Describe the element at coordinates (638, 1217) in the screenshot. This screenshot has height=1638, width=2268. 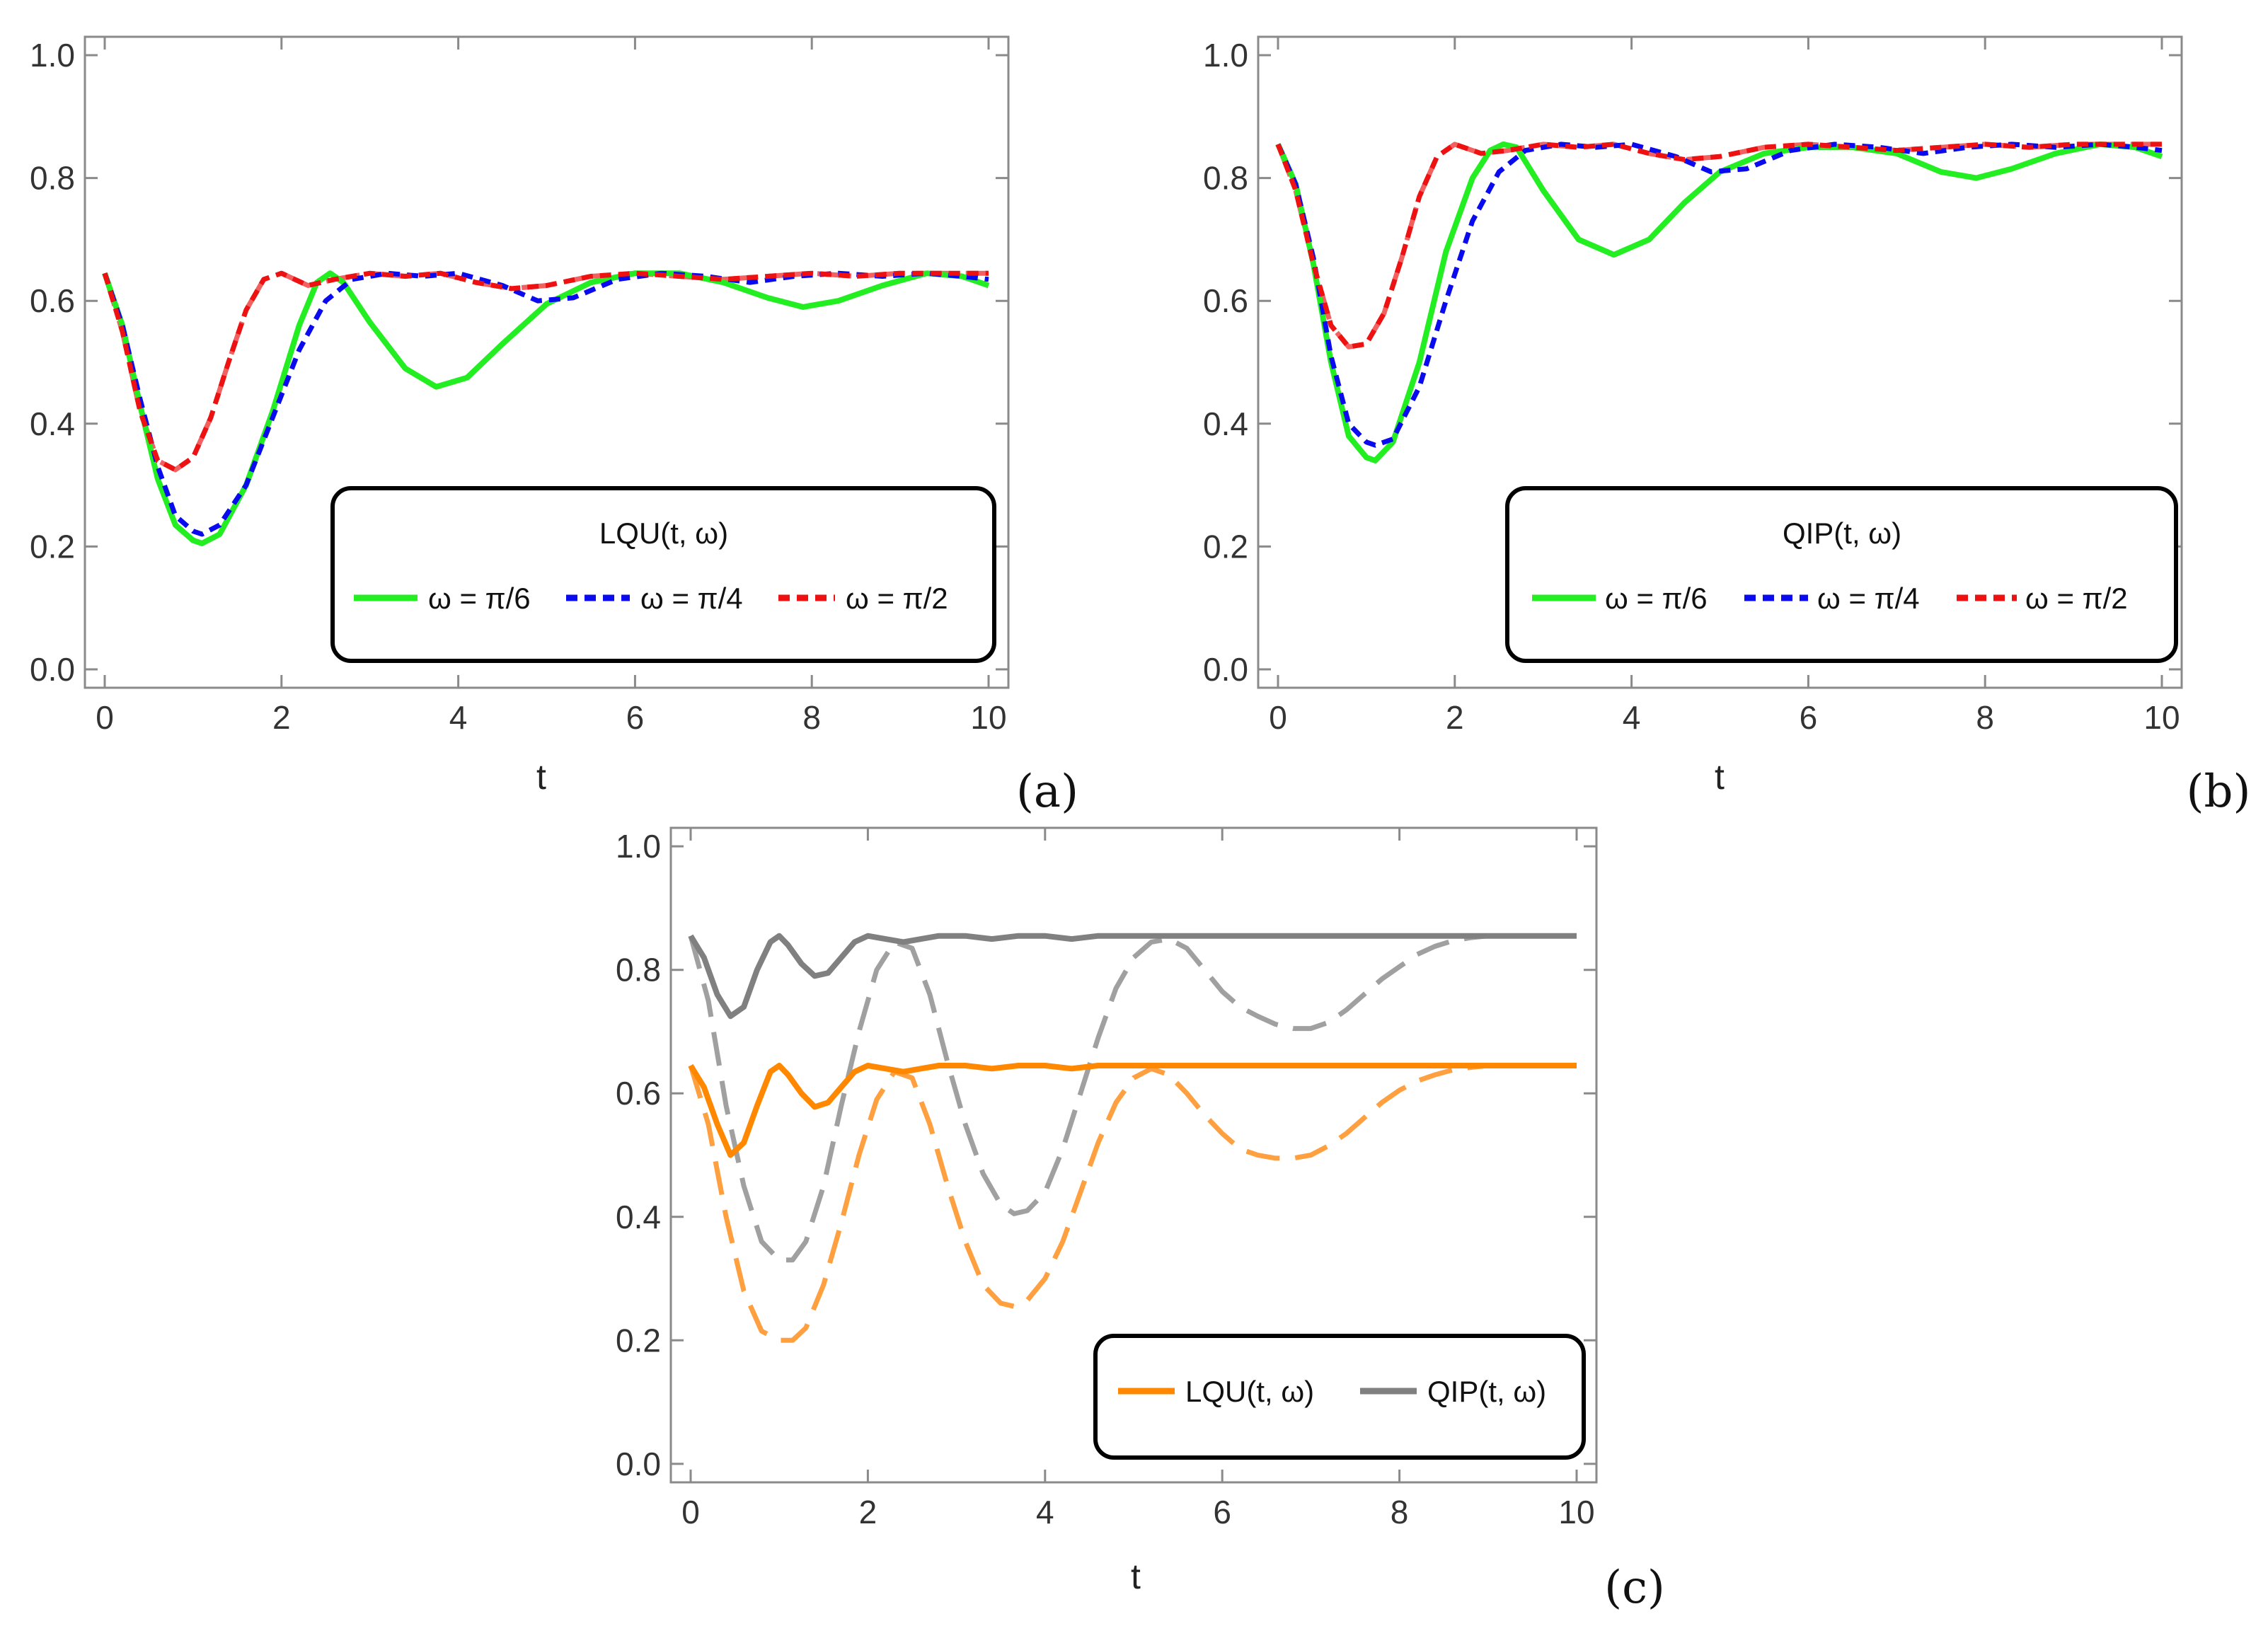
I see `y-tick-label-c-2: 0.4` at that location.